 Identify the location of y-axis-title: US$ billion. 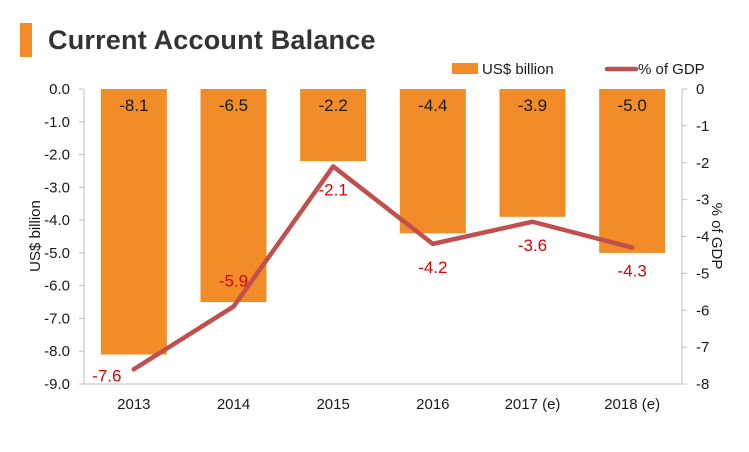
(35, 236).